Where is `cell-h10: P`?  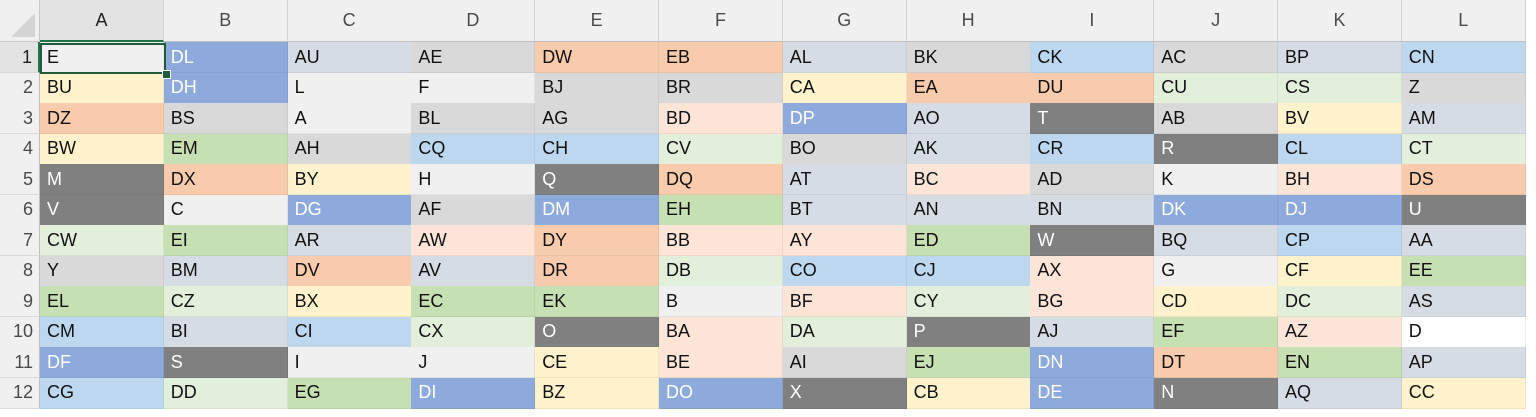
cell-h10: P is located at coordinates (968, 332).